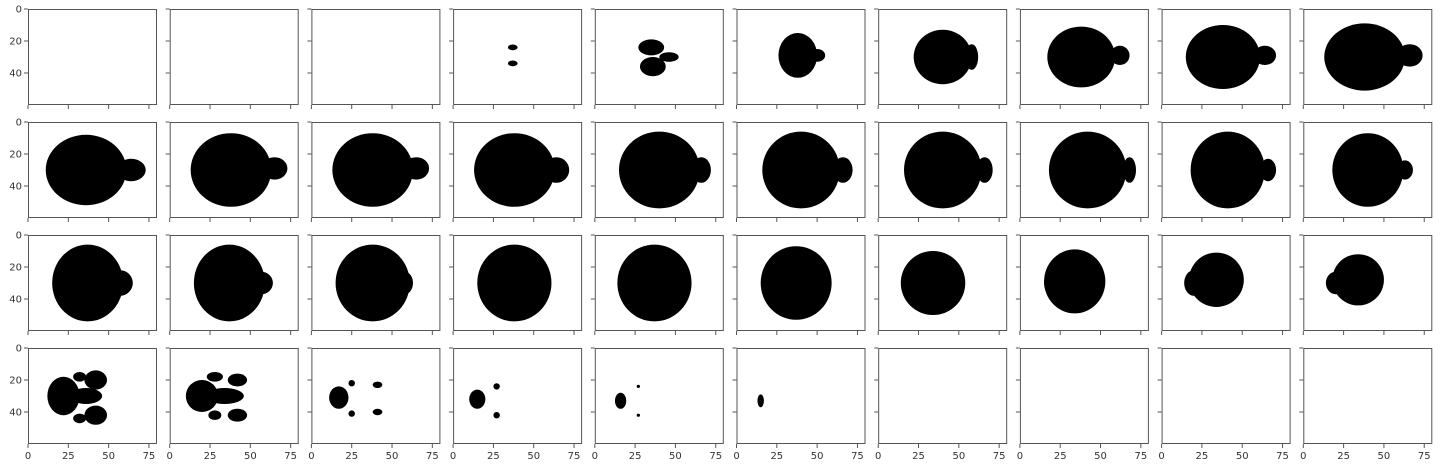 The image size is (1448, 468). Describe the element at coordinates (83, 283) in the screenshot. I see `panel-20: 0 20 40` at that location.